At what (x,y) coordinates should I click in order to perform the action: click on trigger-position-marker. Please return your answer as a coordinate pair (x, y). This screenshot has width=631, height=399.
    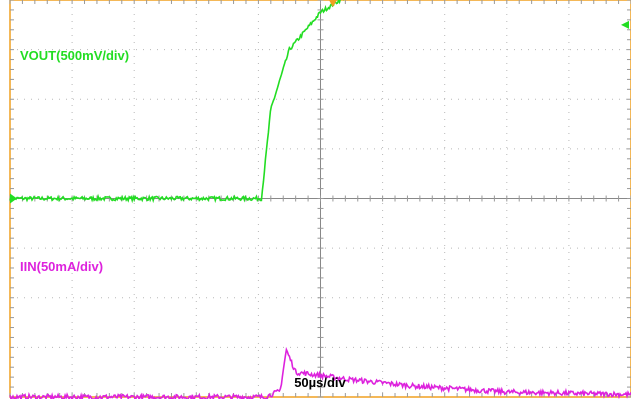
    Looking at the image, I should click on (332, 3).